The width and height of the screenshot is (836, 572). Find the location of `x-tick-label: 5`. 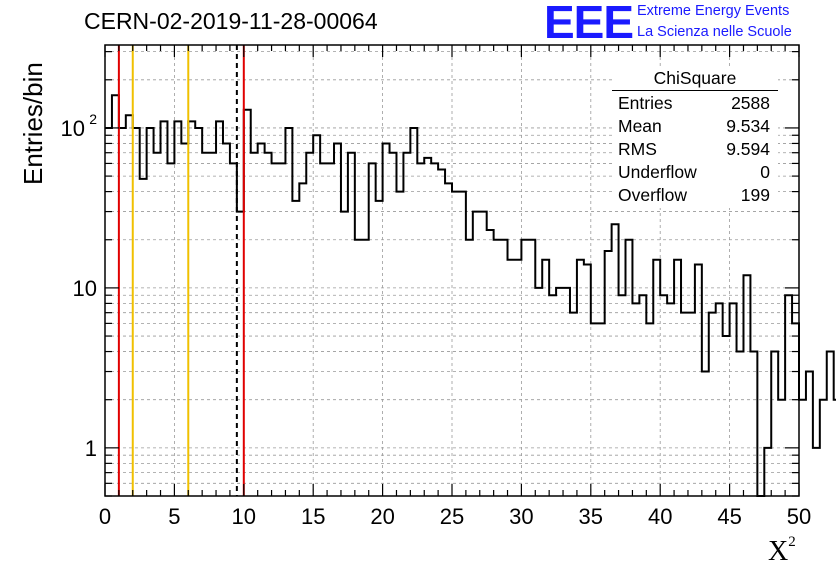

x-tick-label: 5 is located at coordinates (174, 516).